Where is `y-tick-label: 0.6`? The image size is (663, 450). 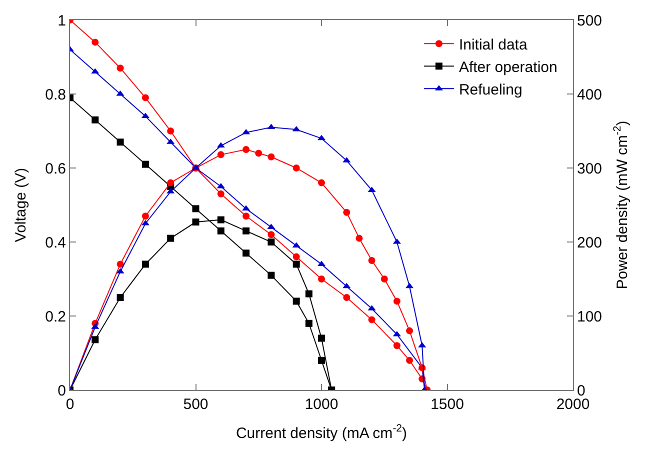
y-tick-label: 0.6 is located at coordinates (55, 169).